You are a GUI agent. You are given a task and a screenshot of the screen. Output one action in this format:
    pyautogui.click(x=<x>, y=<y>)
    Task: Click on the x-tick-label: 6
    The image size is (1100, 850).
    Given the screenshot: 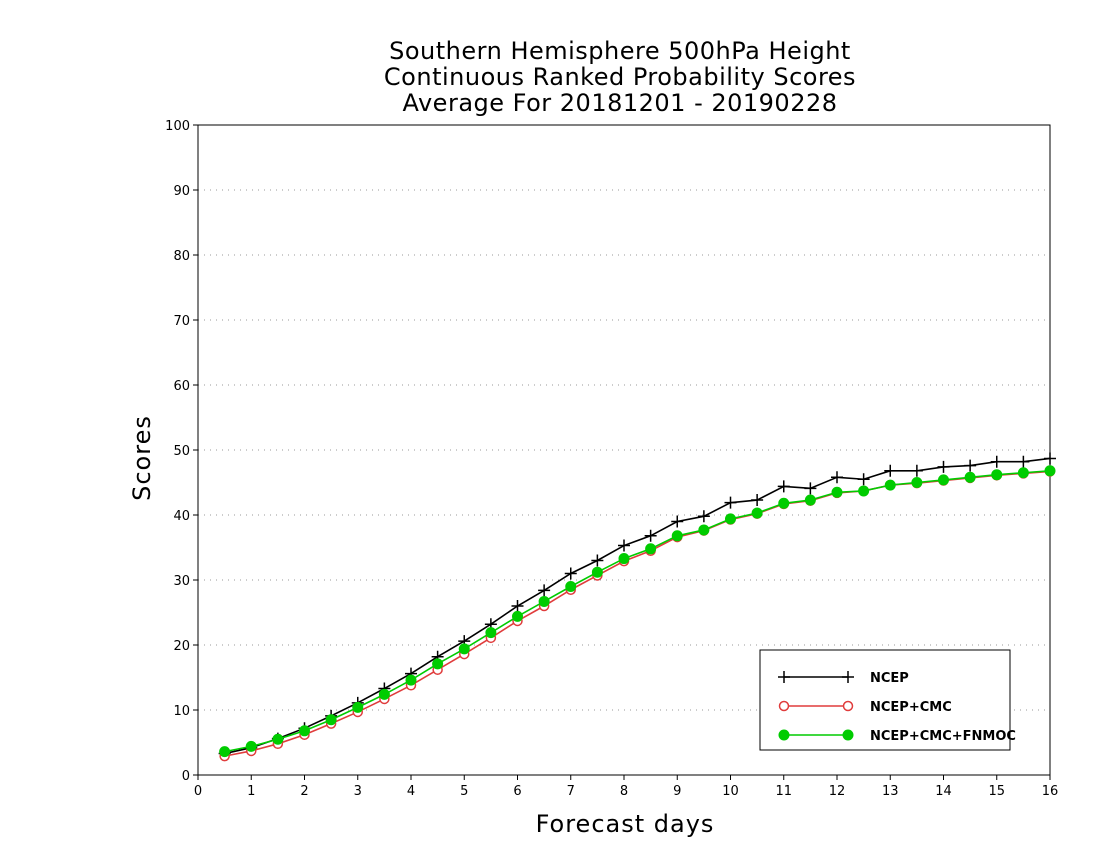 What is the action you would take?
    pyautogui.click(x=517, y=791)
    